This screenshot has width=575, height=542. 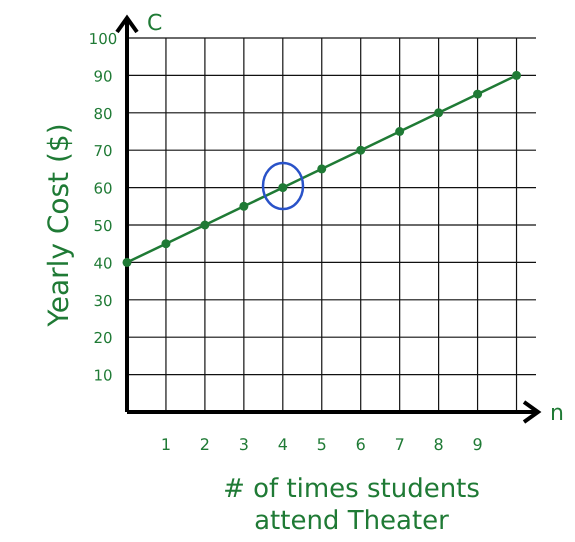 I want to click on x-tick-label: 8, so click(x=439, y=444).